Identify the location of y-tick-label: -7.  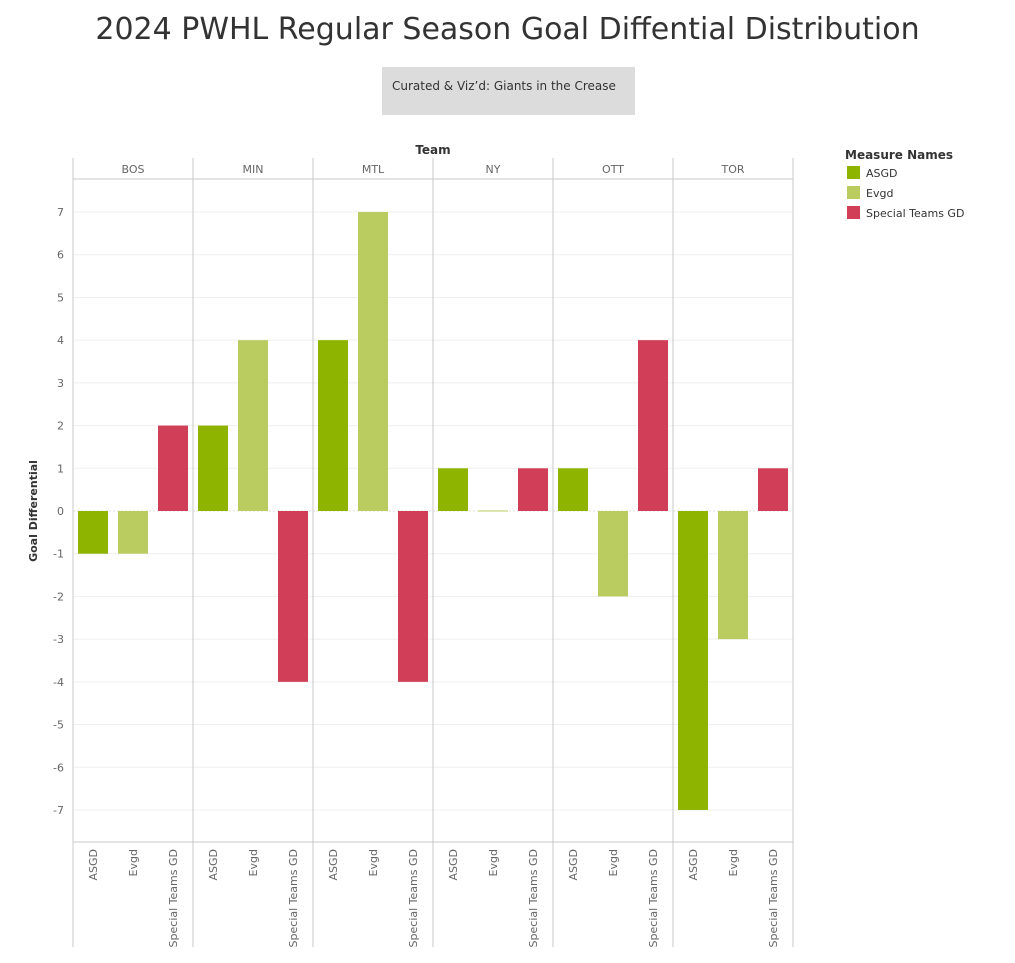
(58, 810).